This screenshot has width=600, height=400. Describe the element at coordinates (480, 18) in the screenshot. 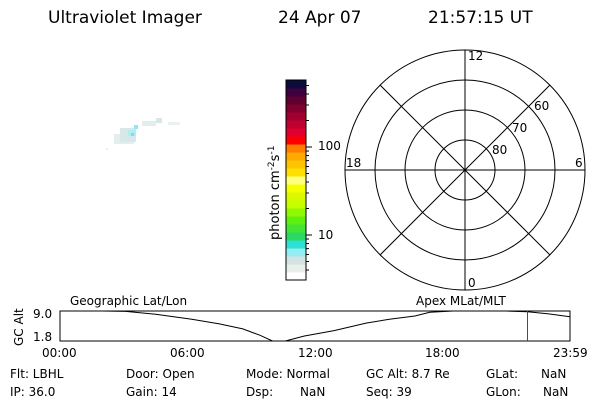

I see `time-label: 21:57:15 UT` at that location.